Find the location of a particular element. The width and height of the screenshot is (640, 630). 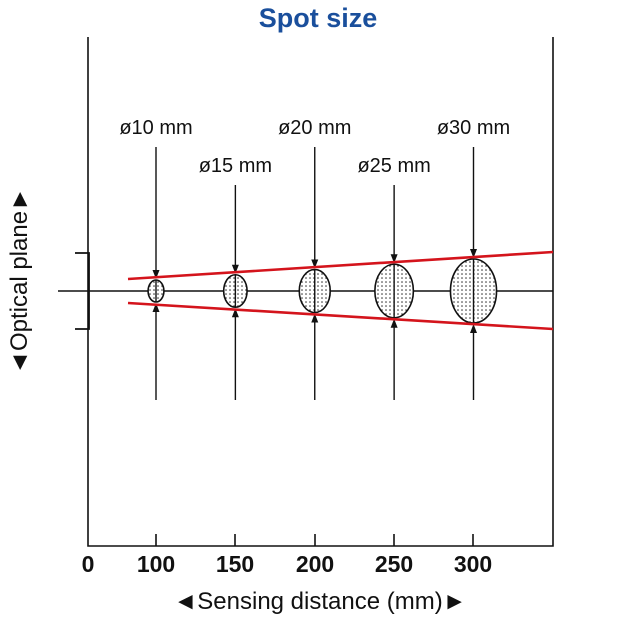

spot-label-group: ø10 mm ø15 mm ø20 mm ø25 mm ø30 mm is located at coordinates (314, 147).